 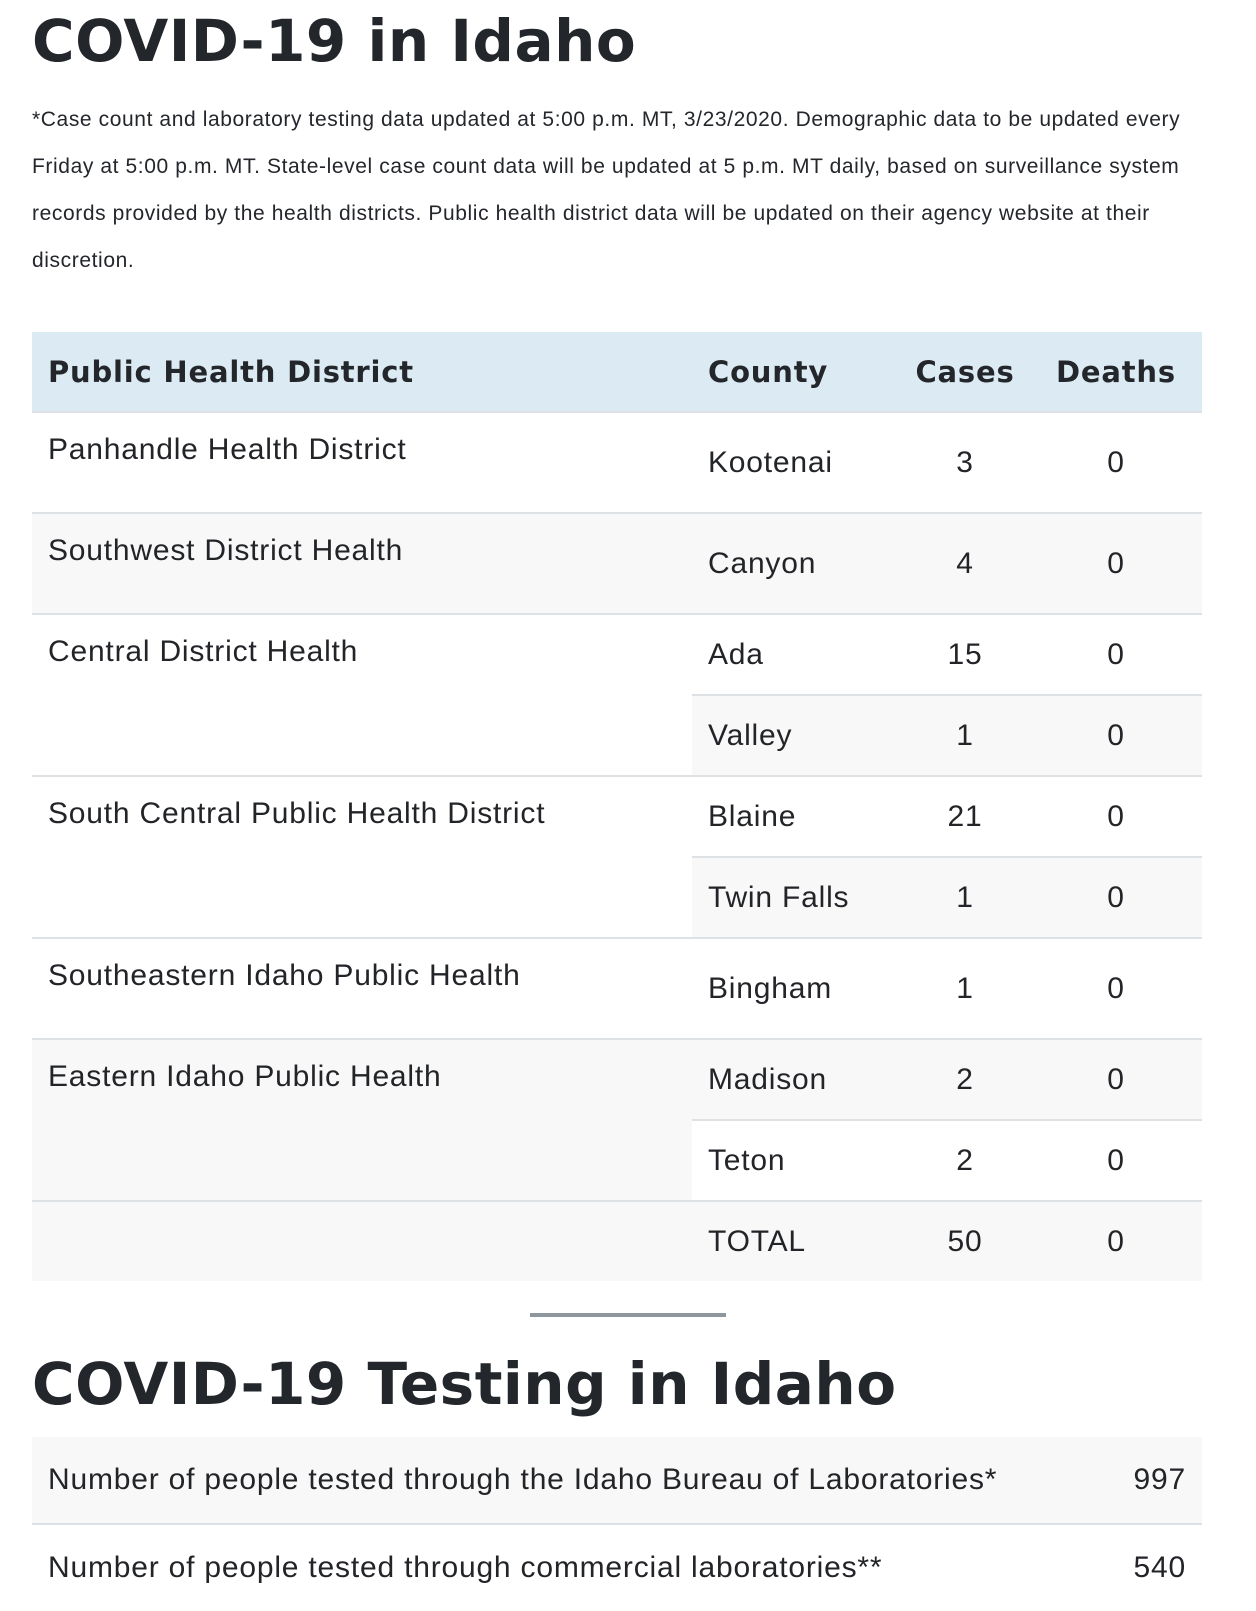 What do you see at coordinates (1126, 1567) in the screenshot?
I see `testing-value: 540` at bounding box center [1126, 1567].